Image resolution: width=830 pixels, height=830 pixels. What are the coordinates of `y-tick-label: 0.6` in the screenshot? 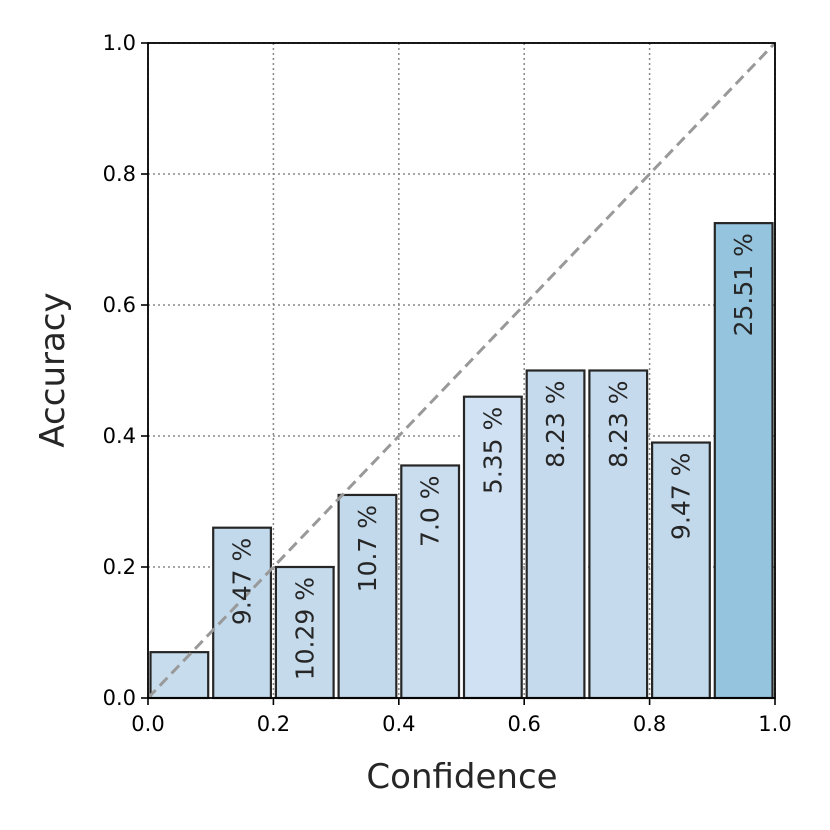 It's located at (119, 305).